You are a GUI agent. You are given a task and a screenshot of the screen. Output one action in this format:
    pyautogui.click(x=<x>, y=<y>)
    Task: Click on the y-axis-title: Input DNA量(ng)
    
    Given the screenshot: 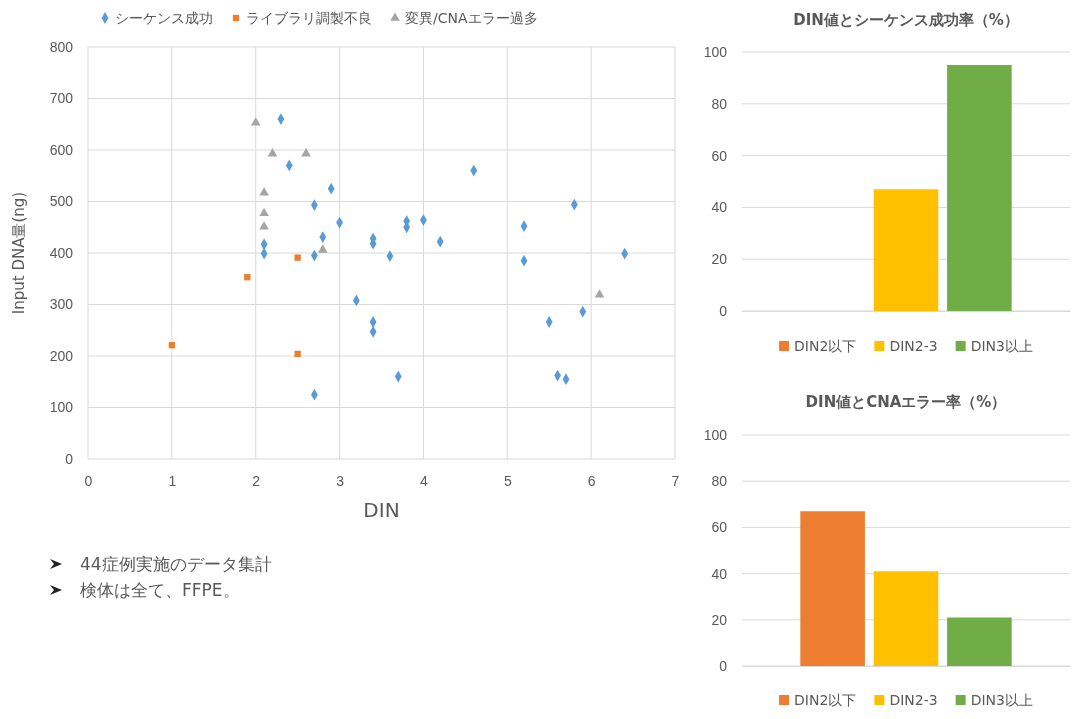 What is the action you would take?
    pyautogui.click(x=19, y=253)
    